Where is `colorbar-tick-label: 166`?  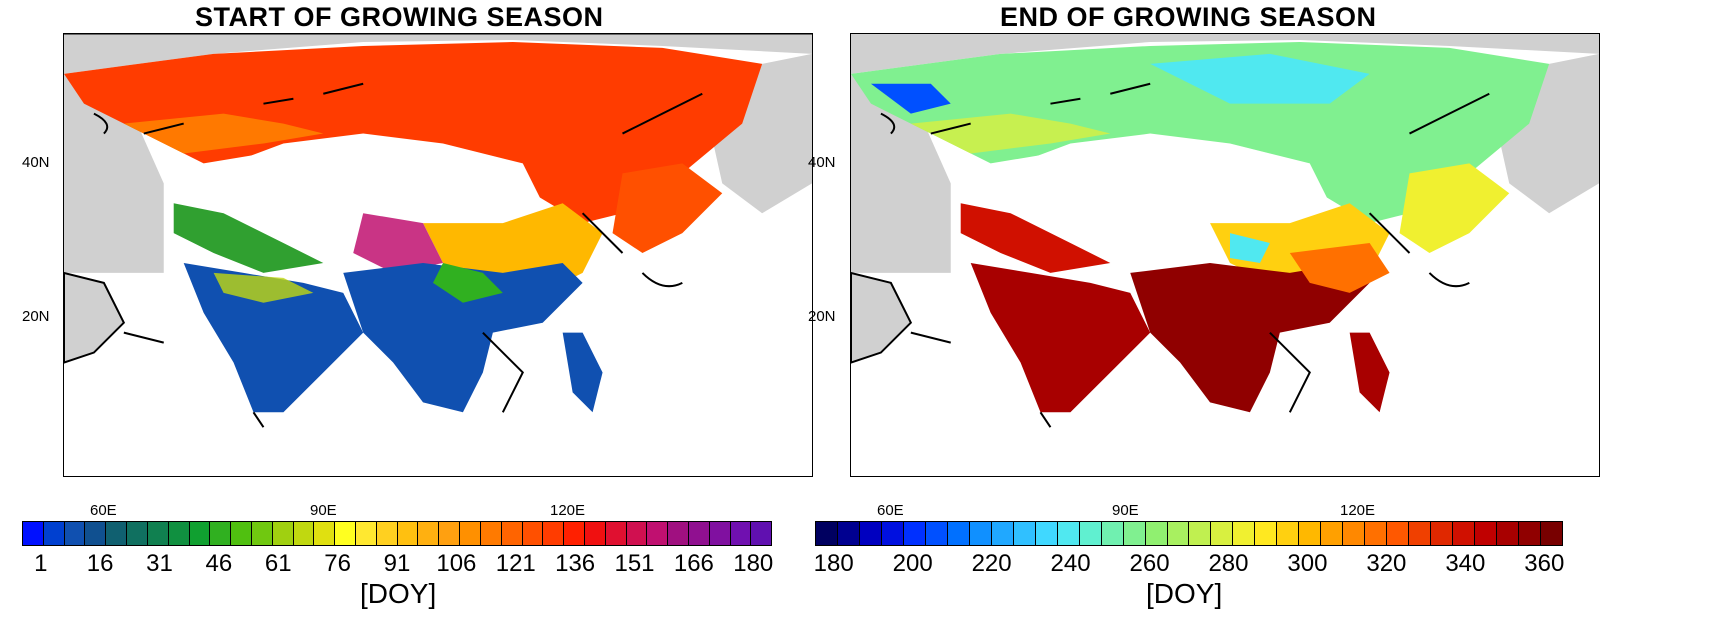 colorbar-tick-label: 166 is located at coordinates (693, 563).